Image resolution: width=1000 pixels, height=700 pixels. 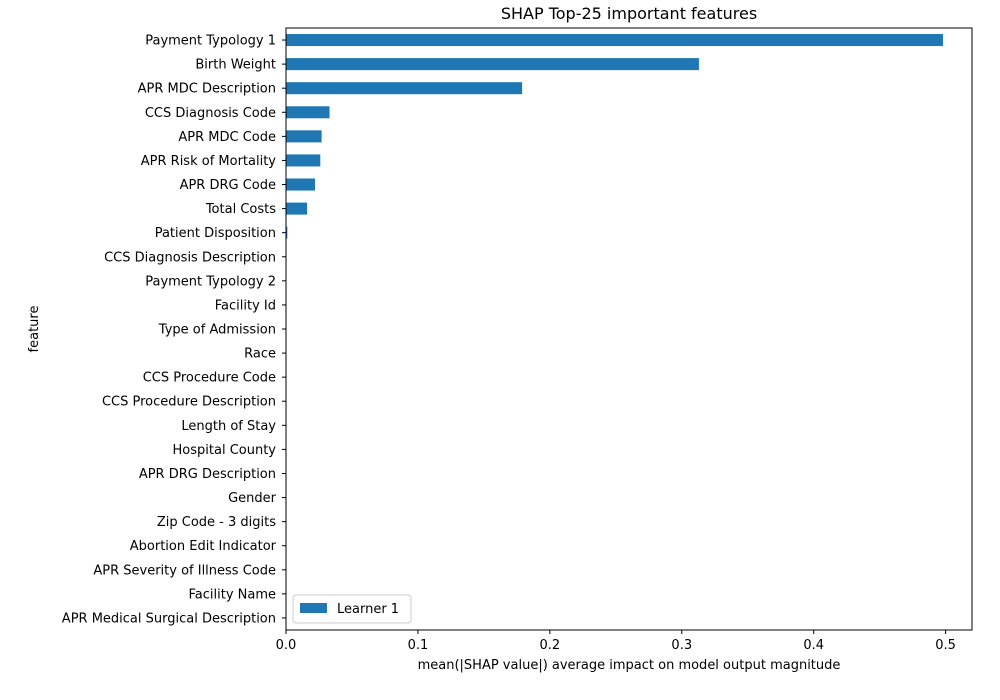 I want to click on y-tick-label: CCS Procedure Code, so click(x=209, y=378).